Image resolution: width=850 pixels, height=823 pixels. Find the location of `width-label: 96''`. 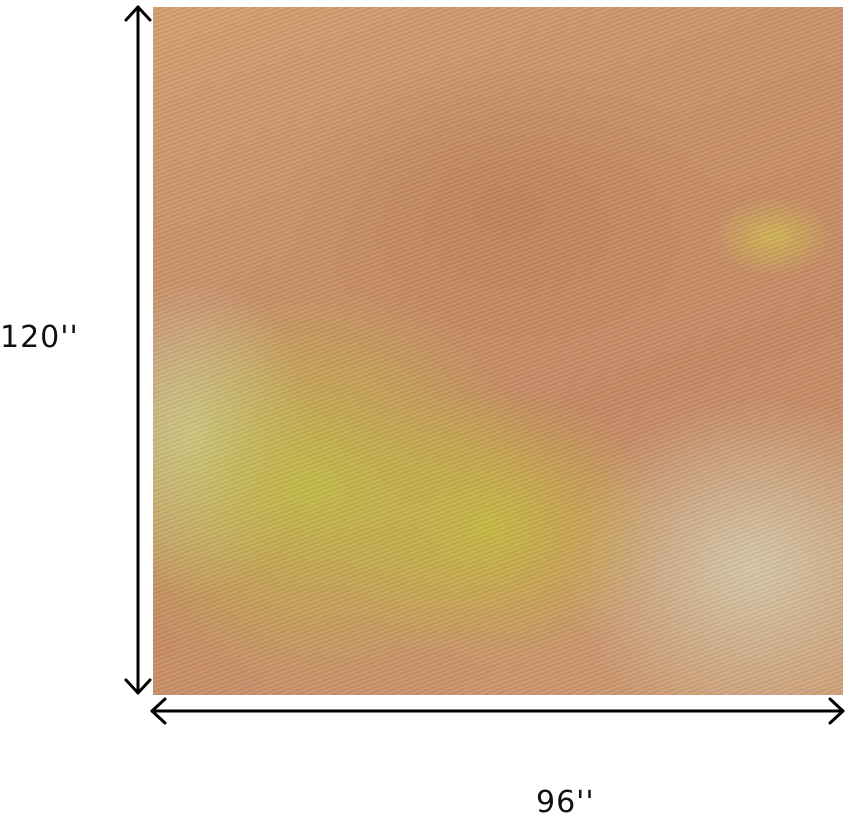

width-label: 96'' is located at coordinates (565, 802).